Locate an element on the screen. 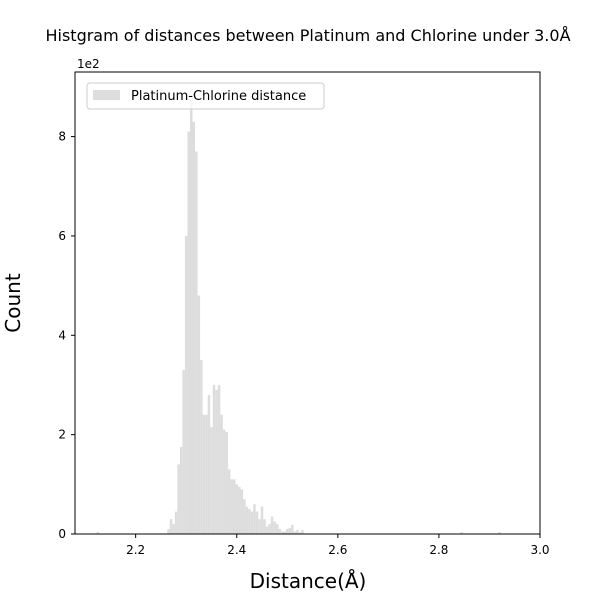 This screenshot has width=600, height=600. y-tick-label: 2 is located at coordinates (62, 435).